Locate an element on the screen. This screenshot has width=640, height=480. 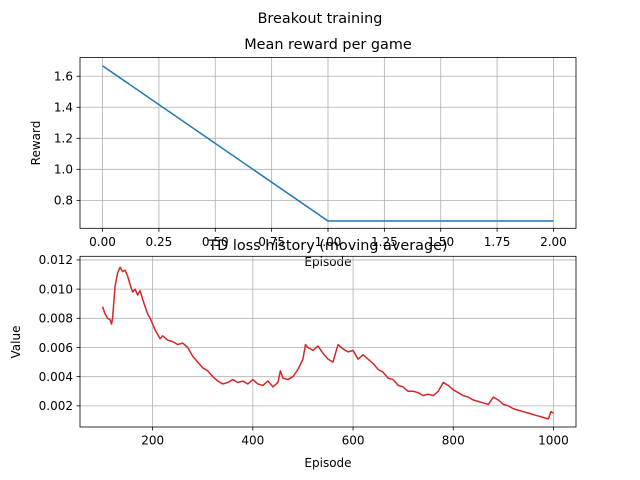
reward-plot-ytick-label: 1.0 is located at coordinates (63, 170).